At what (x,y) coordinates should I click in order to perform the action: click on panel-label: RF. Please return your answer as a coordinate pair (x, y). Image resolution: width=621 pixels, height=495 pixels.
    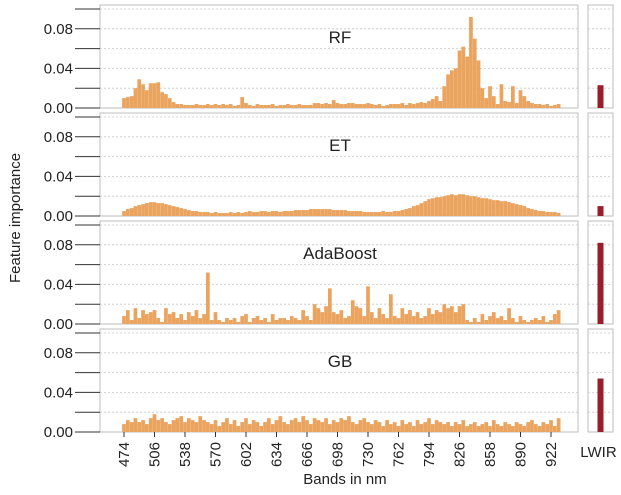
    Looking at the image, I should click on (340, 37).